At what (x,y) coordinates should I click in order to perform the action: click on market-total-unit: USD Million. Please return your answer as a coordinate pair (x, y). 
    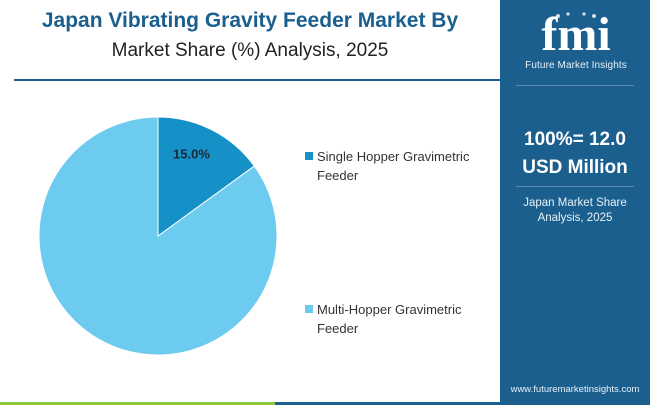
    Looking at the image, I should click on (575, 167).